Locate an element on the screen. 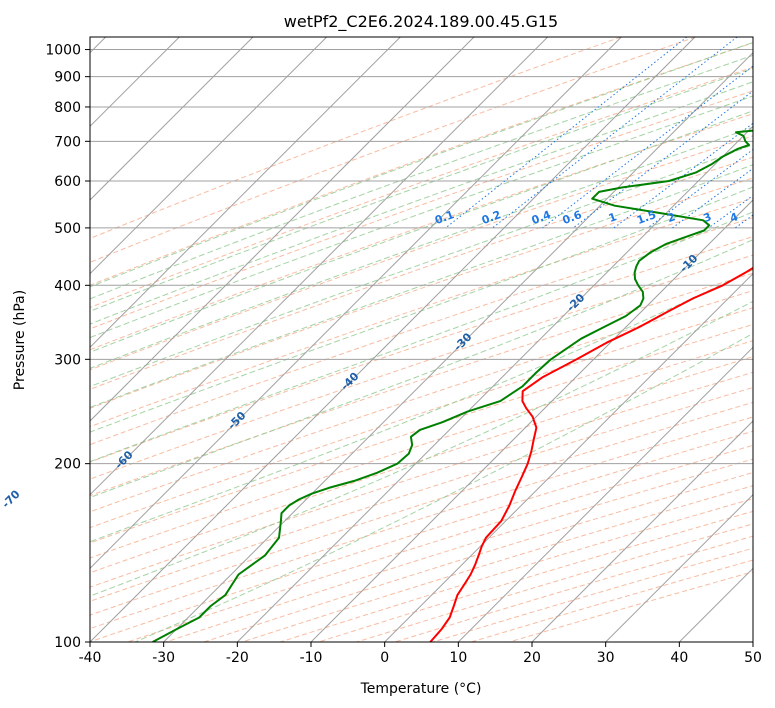 The width and height of the screenshot is (775, 708). mixing-ratio-label: 0.2 is located at coordinates (491, 217).